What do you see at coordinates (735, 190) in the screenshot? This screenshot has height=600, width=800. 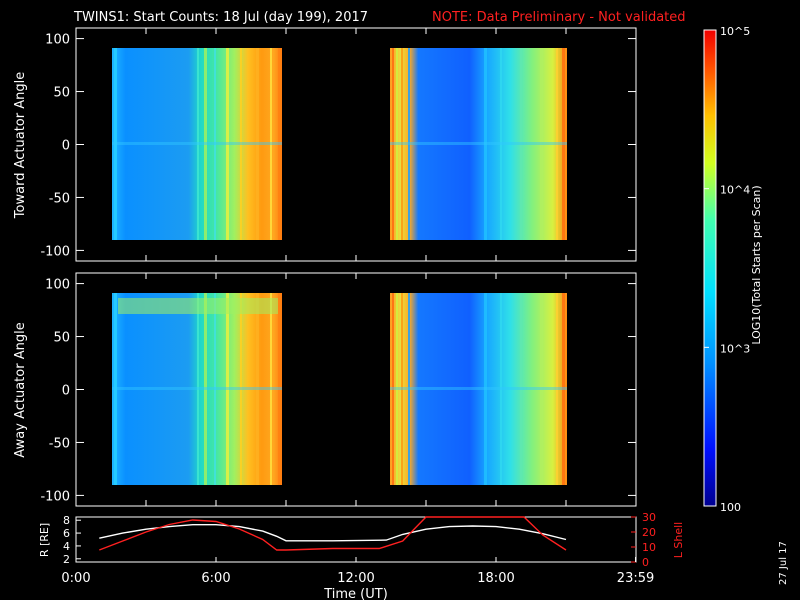 I see `colorbar-tick-label: 10^4` at bounding box center [735, 190].